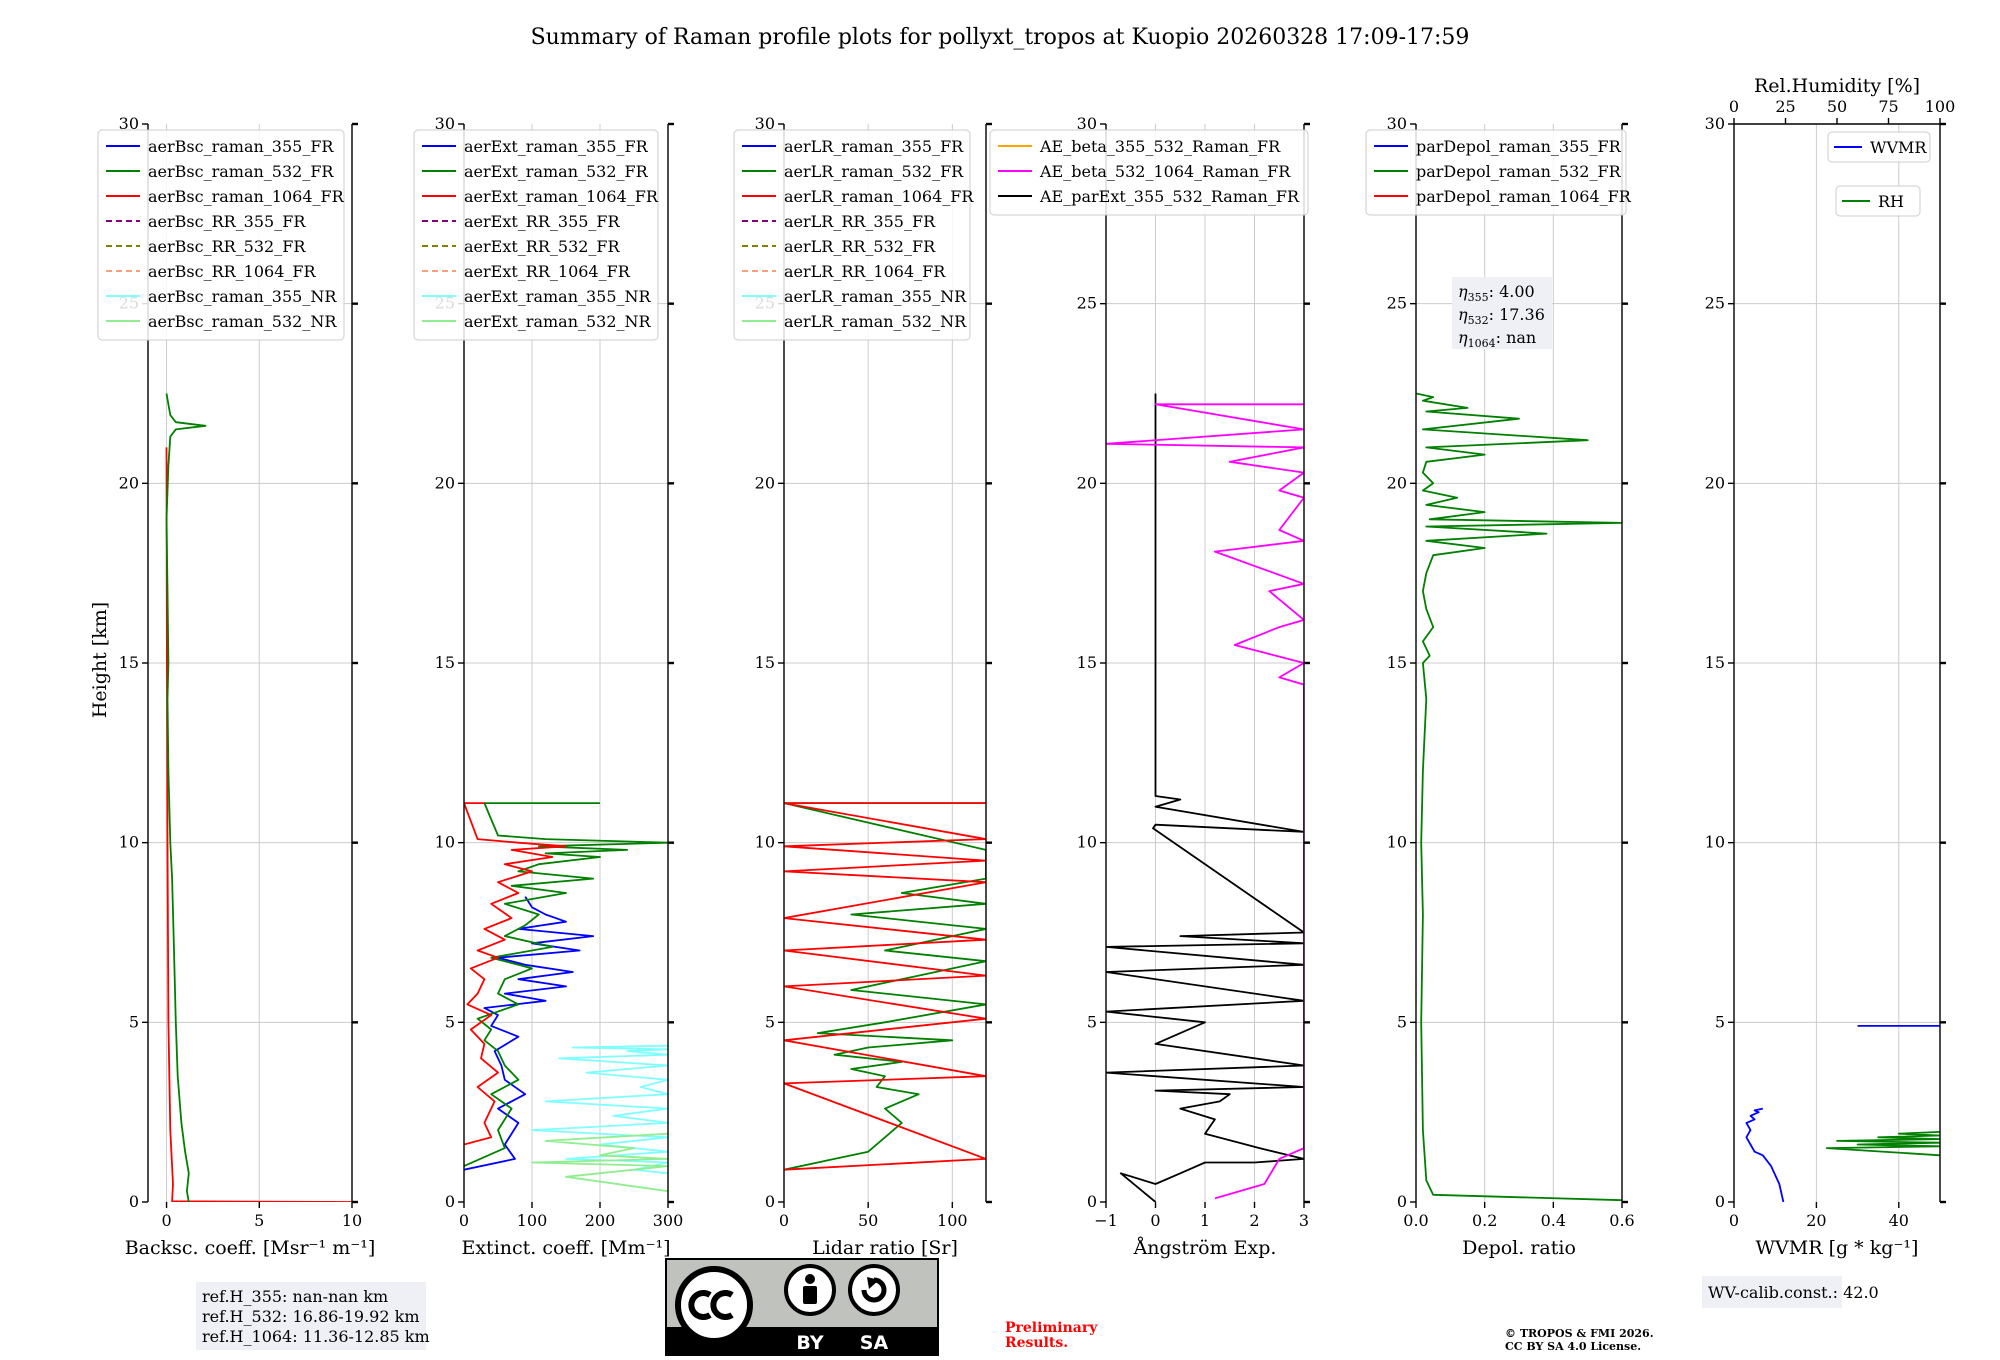 This screenshot has width=2000, height=1360. What do you see at coordinates (250, 1248) in the screenshot?
I see `x-axis-label: Backsc. coeff. [Msr⁻¹ m⁻¹]` at bounding box center [250, 1248].